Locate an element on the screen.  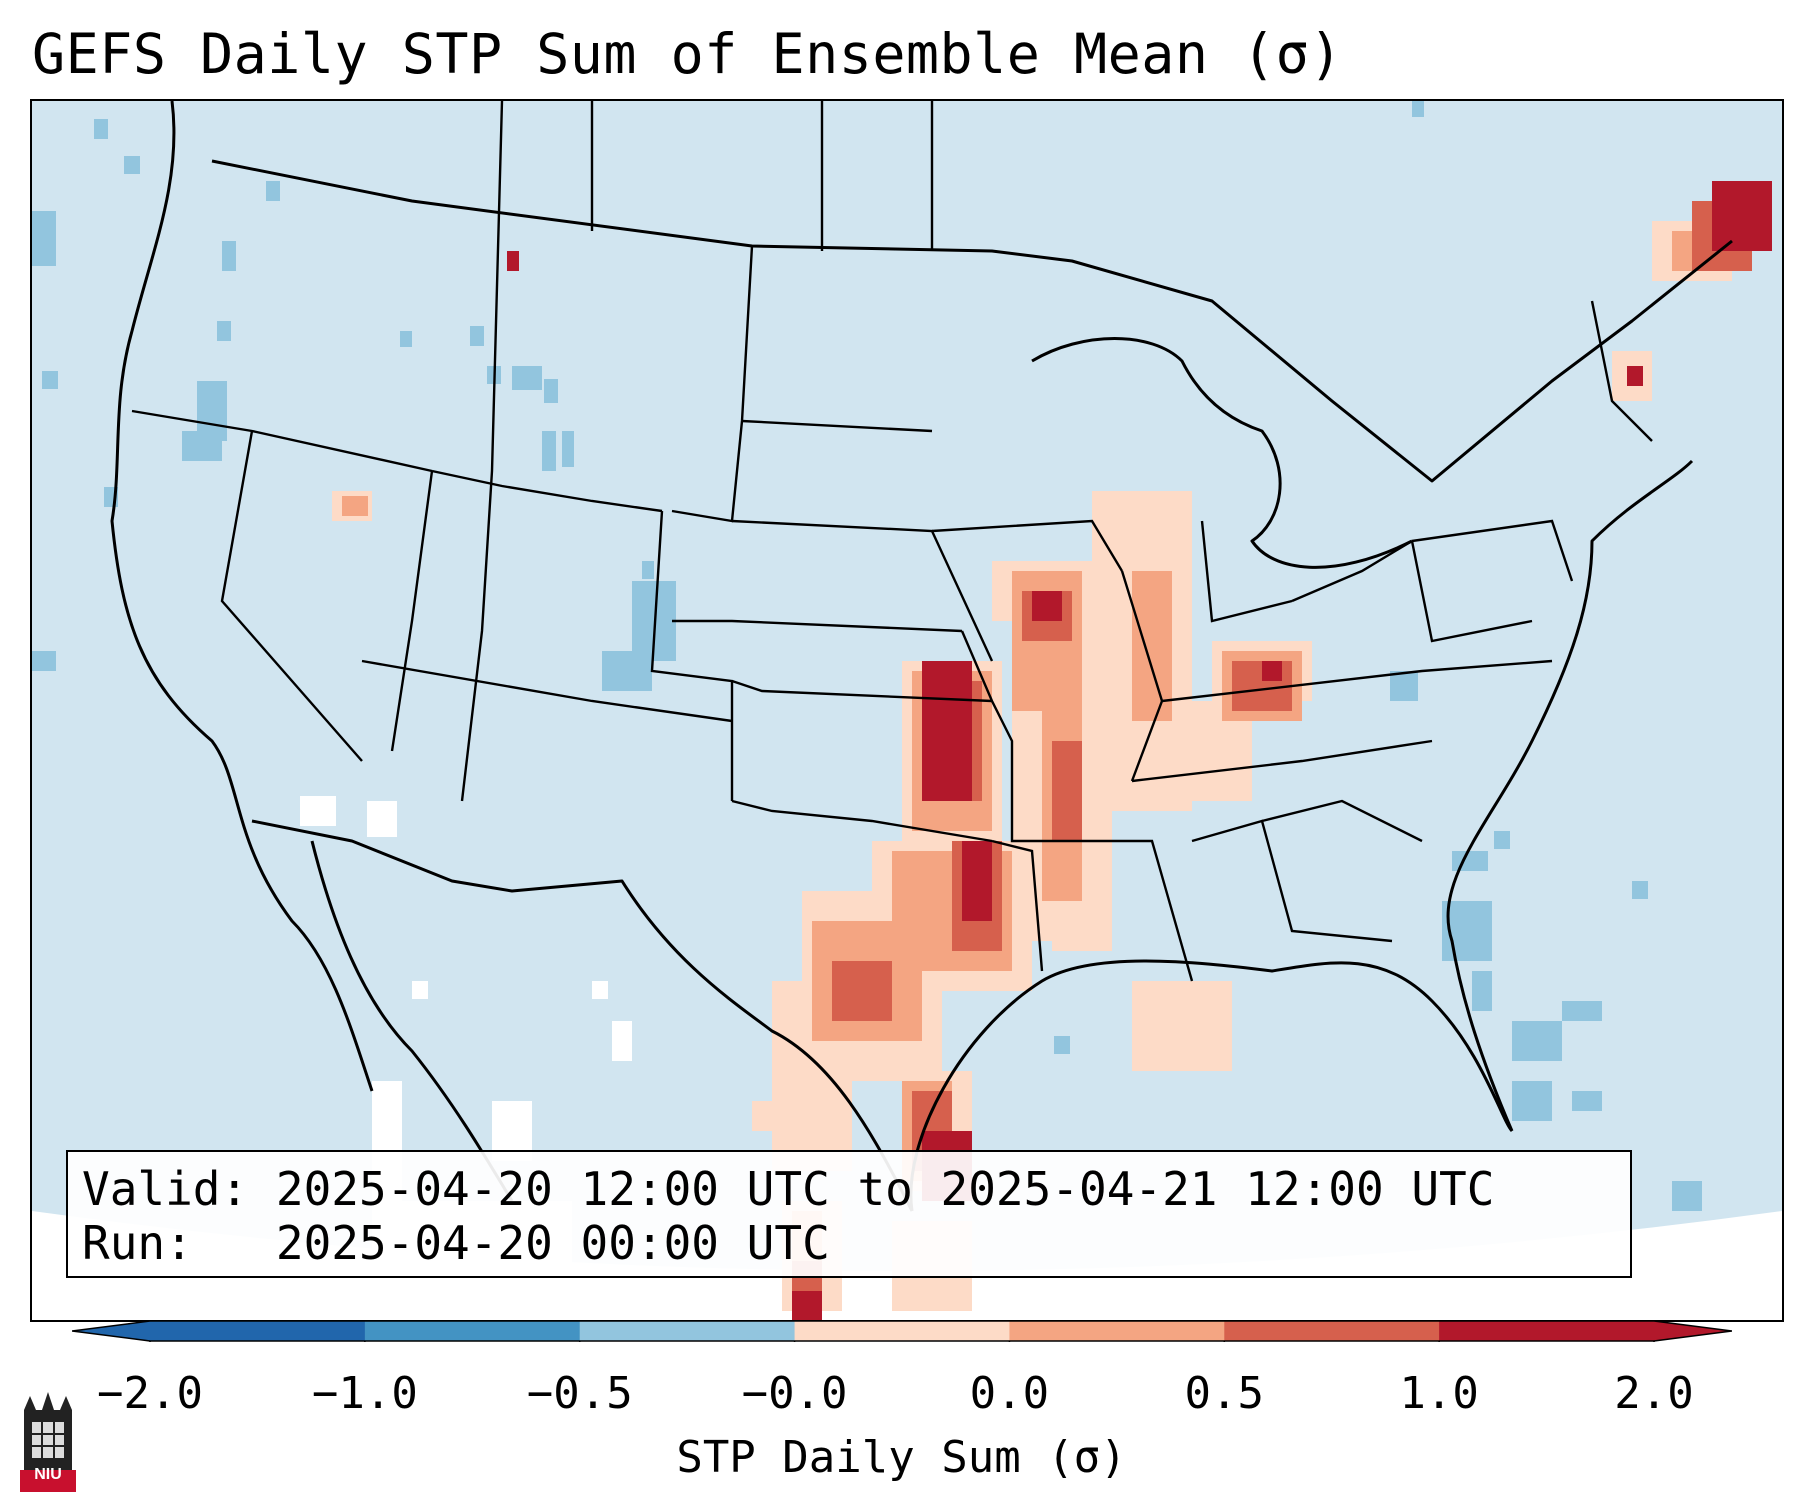
gulf-coast-line is located at coordinates (1211, 1085).